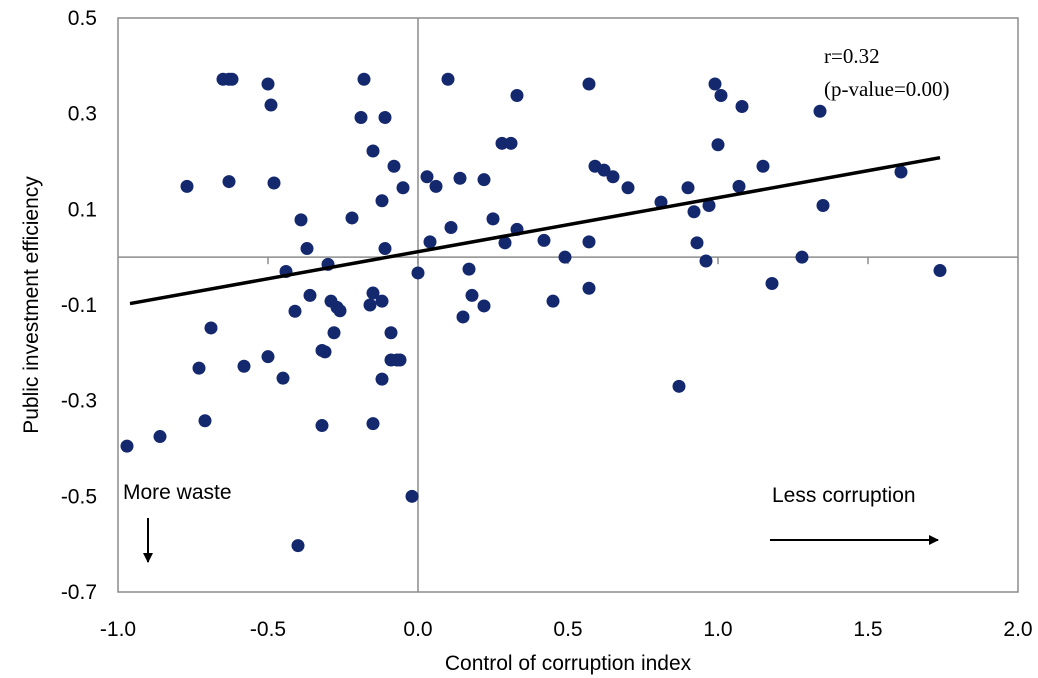 This screenshot has width=1038, height=678. I want to click on x-tick-label: 0.0, so click(417, 629).